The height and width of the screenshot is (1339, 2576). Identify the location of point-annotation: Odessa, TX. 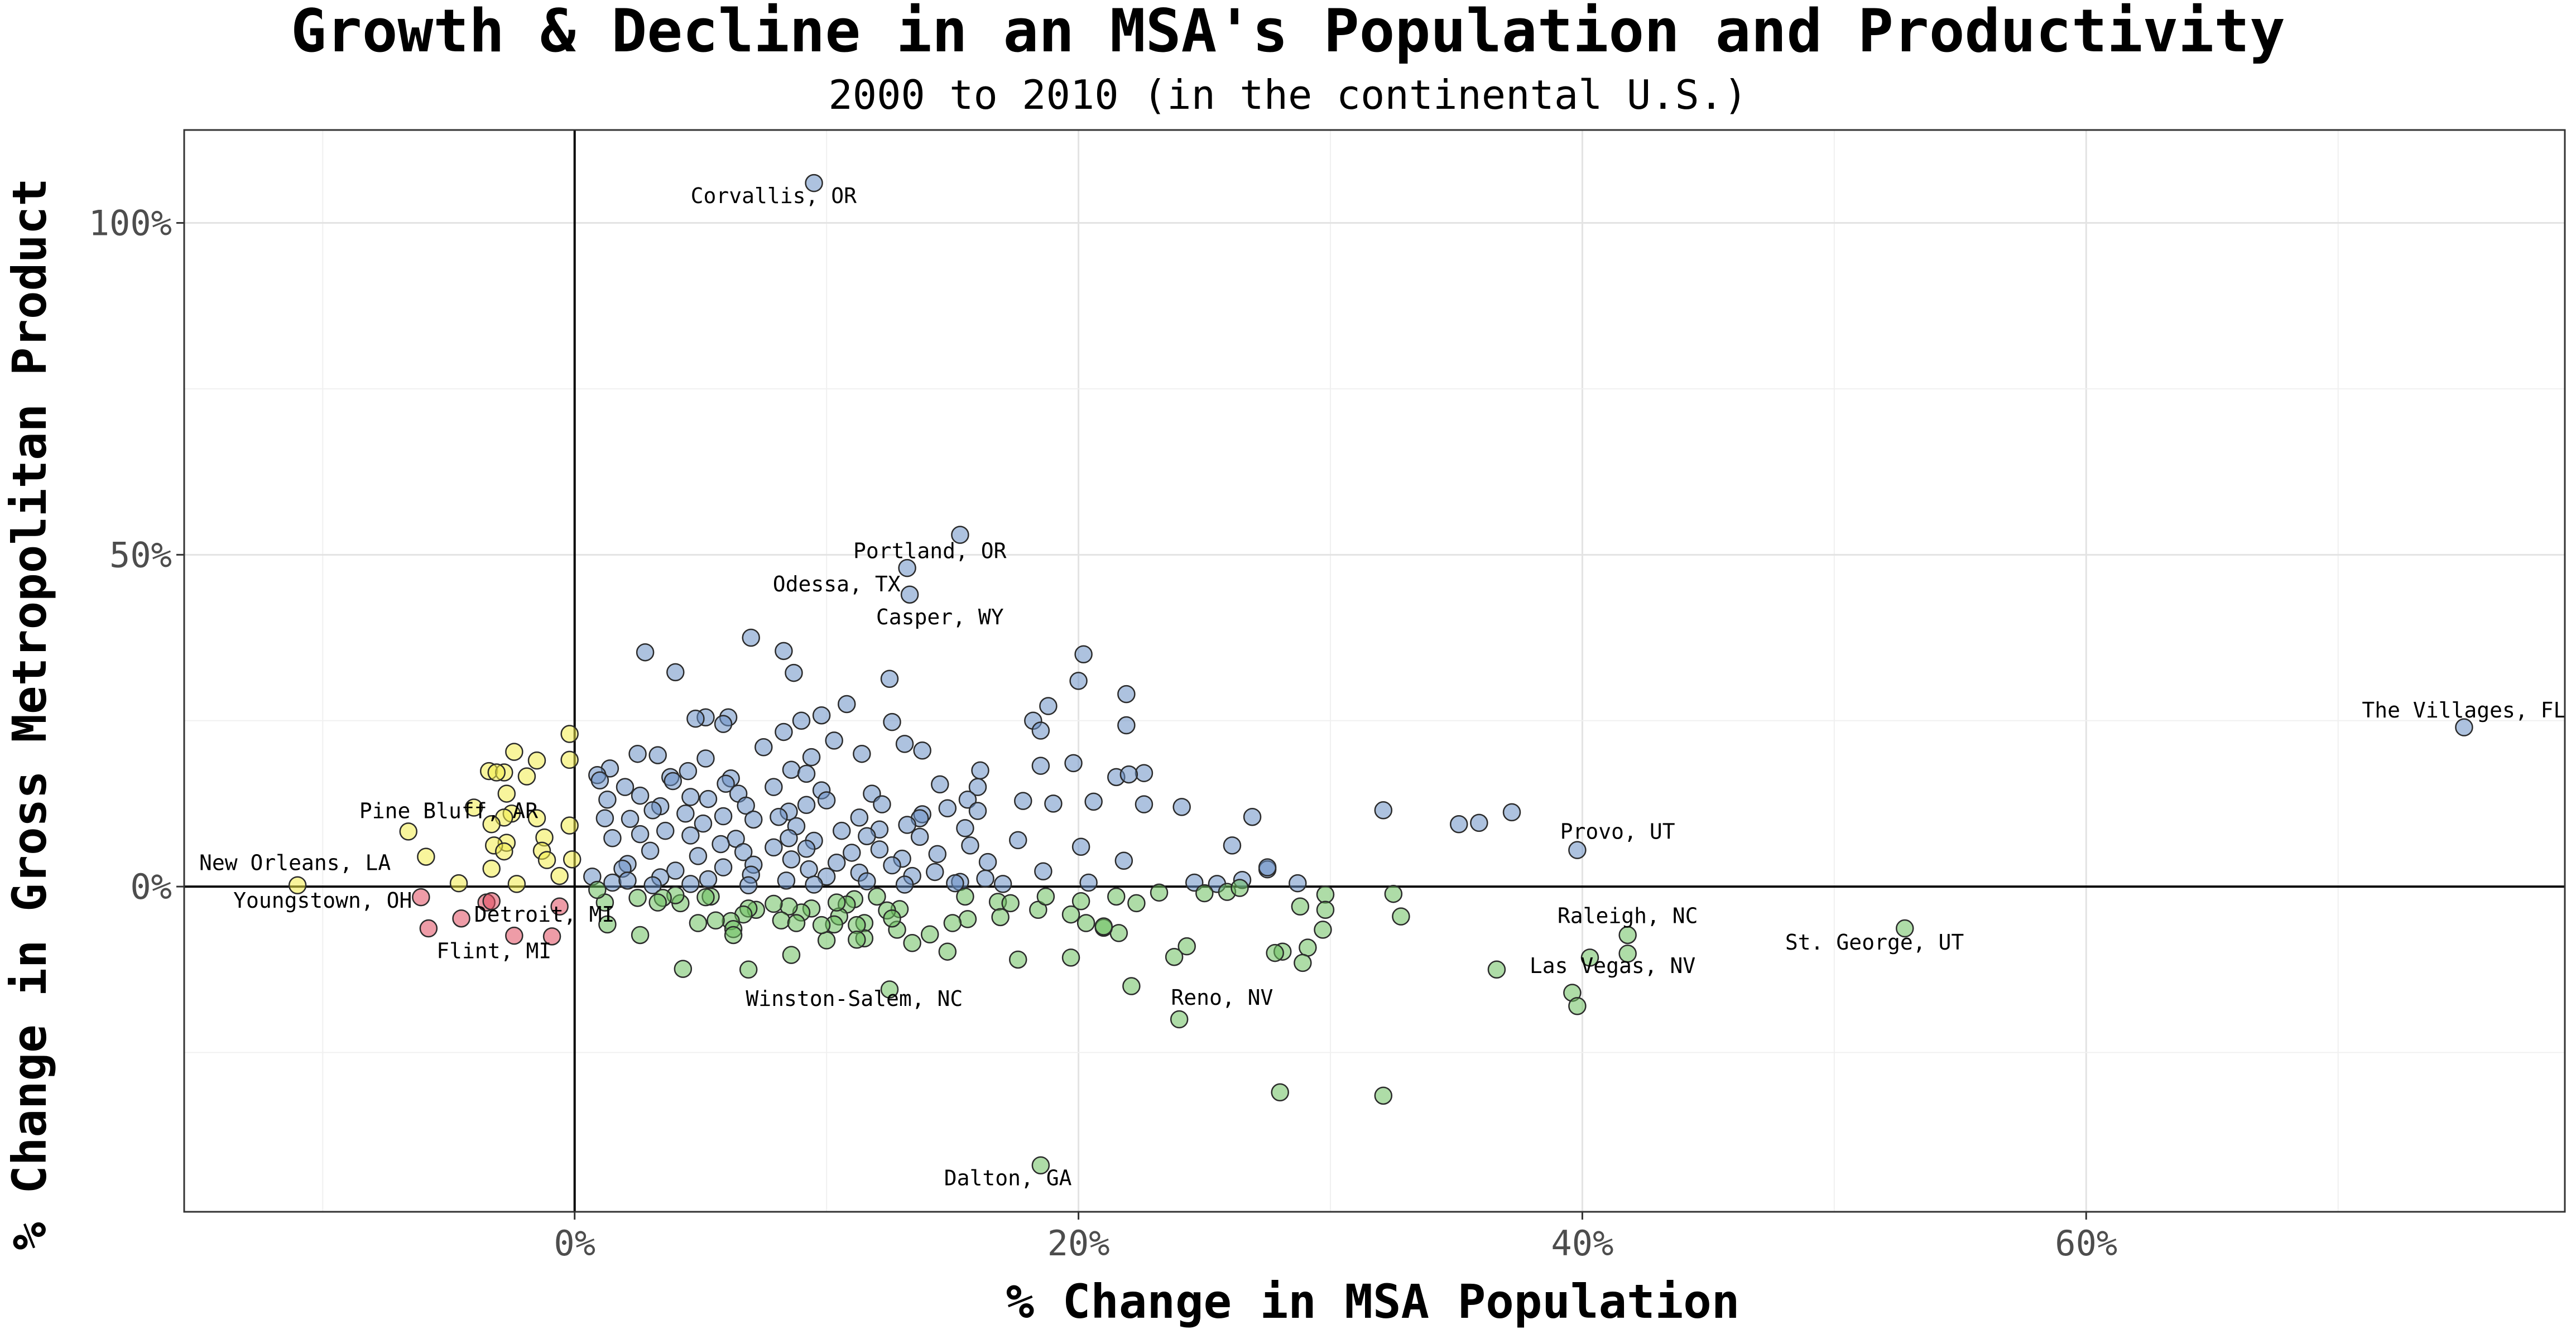
(837, 584).